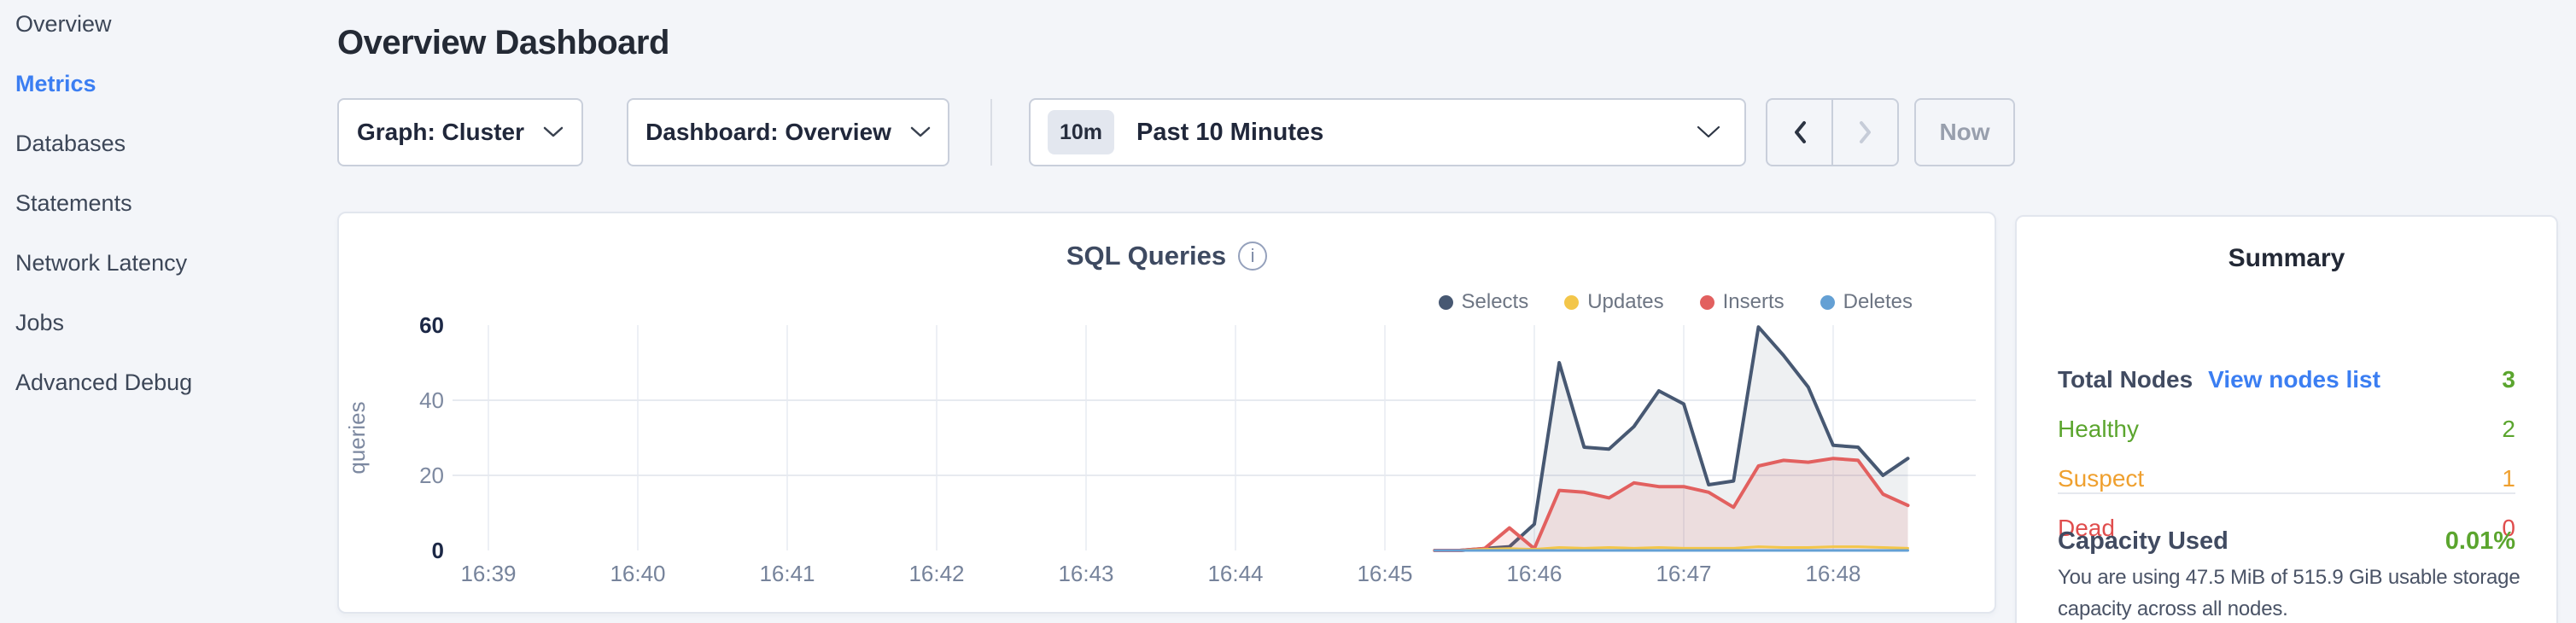 This screenshot has height=623, width=2576. What do you see at coordinates (1230, 132) in the screenshot?
I see `time-range-label: Past 10 Minutes` at bounding box center [1230, 132].